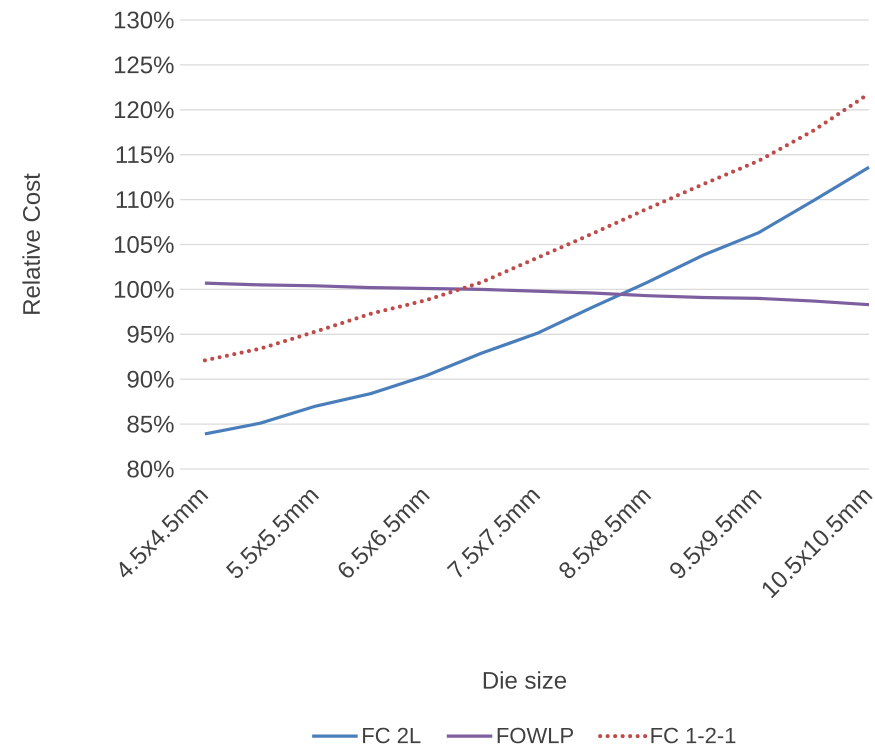 Image resolution: width=875 pixels, height=755 pixels. What do you see at coordinates (144, 20) in the screenshot?
I see `y-tick-label: 130%` at bounding box center [144, 20].